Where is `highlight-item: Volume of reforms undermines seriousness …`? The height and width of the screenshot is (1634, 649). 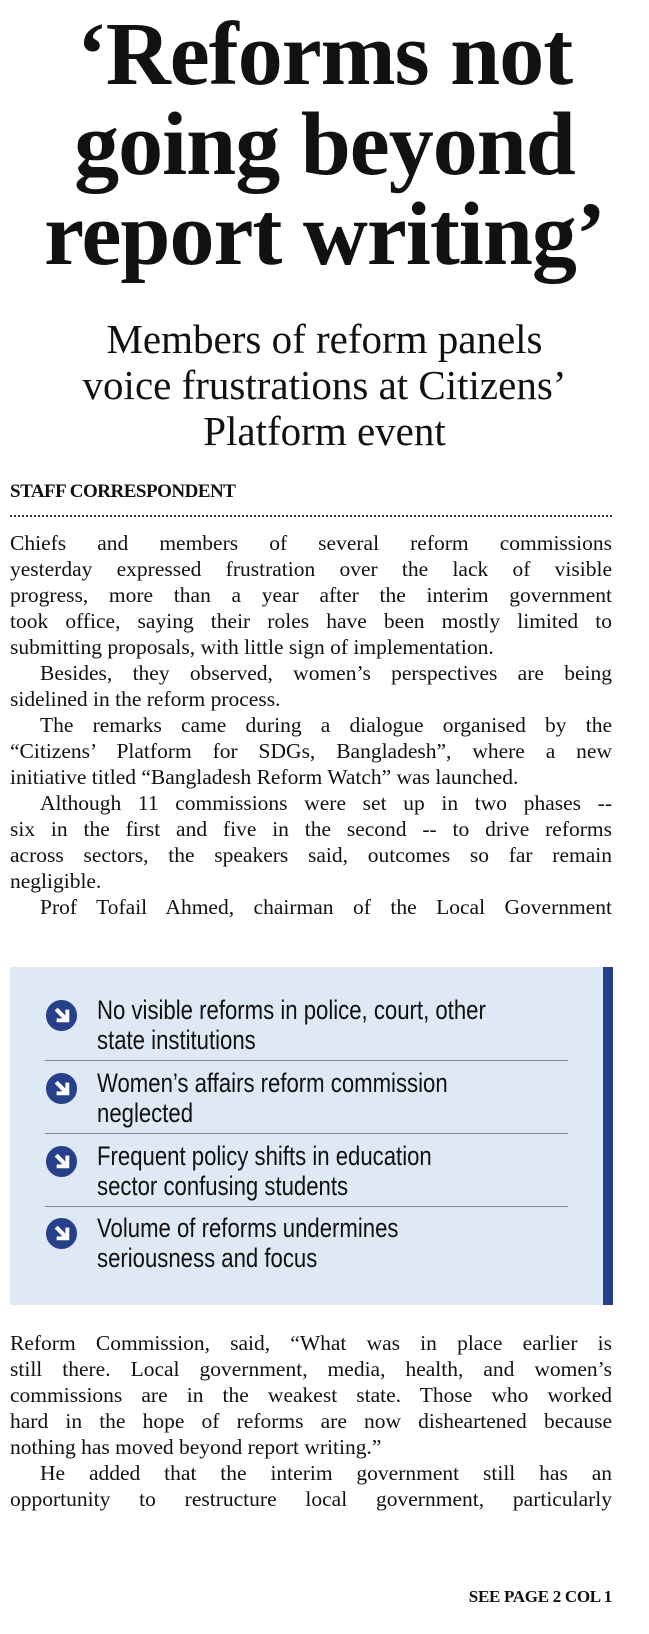
highlight-item: Volume of reforms undermines seriousness … is located at coordinates (306, 1248).